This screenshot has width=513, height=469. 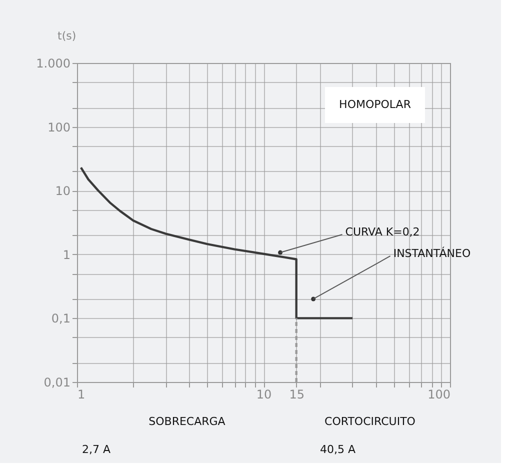 What do you see at coordinates (66, 255) in the screenshot?
I see `y-tick-label: 1` at bounding box center [66, 255].